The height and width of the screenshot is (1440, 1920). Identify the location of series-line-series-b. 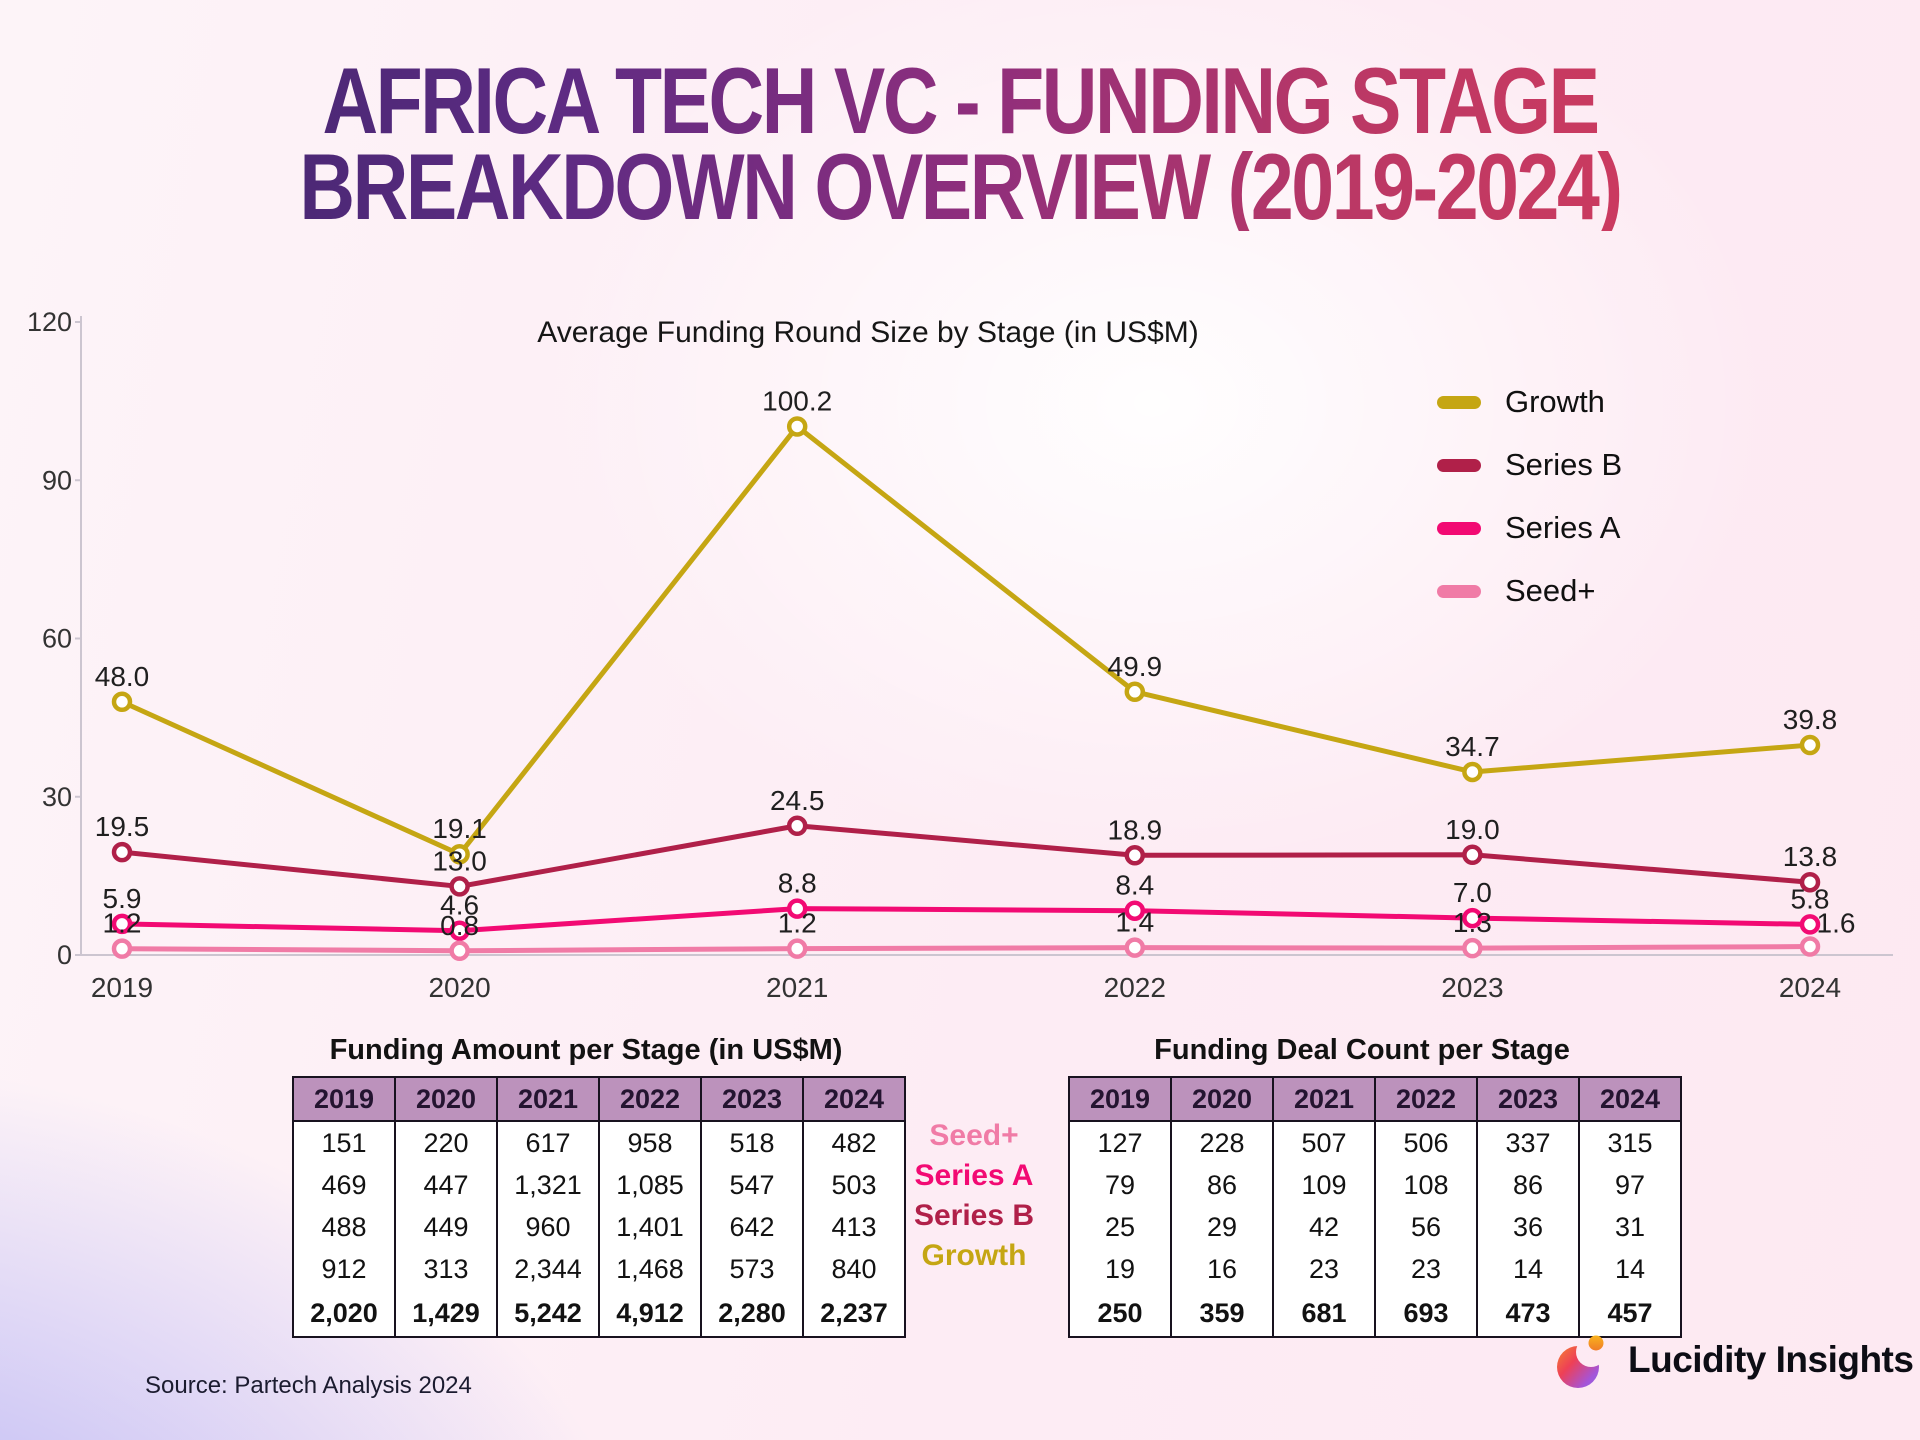
(966, 856).